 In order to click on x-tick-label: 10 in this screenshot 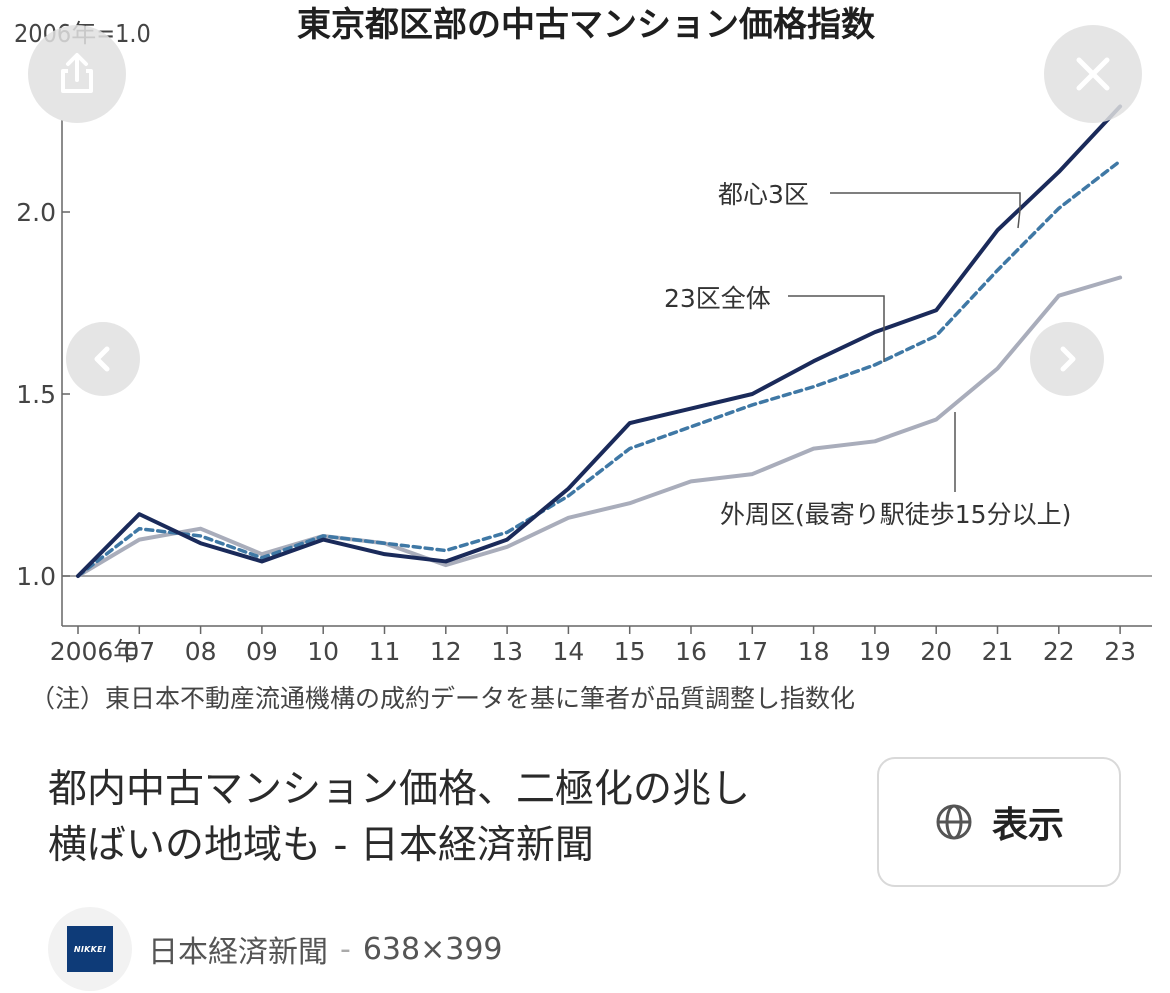, I will do `click(323, 651)`.